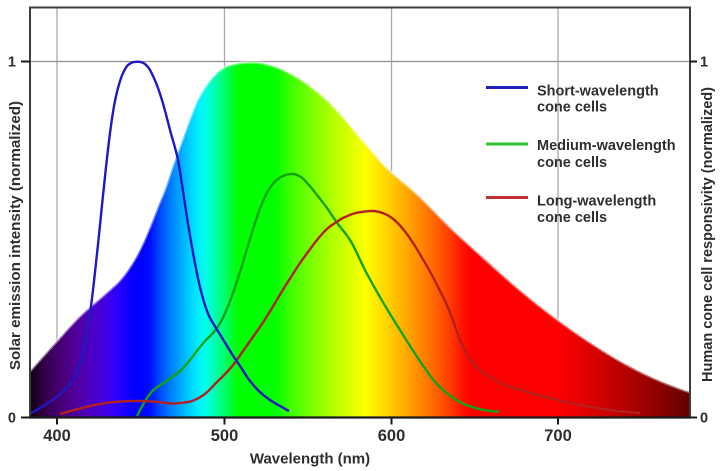 The image size is (720, 471). I want to click on svg-text: Short-wavelength, so click(598, 92).